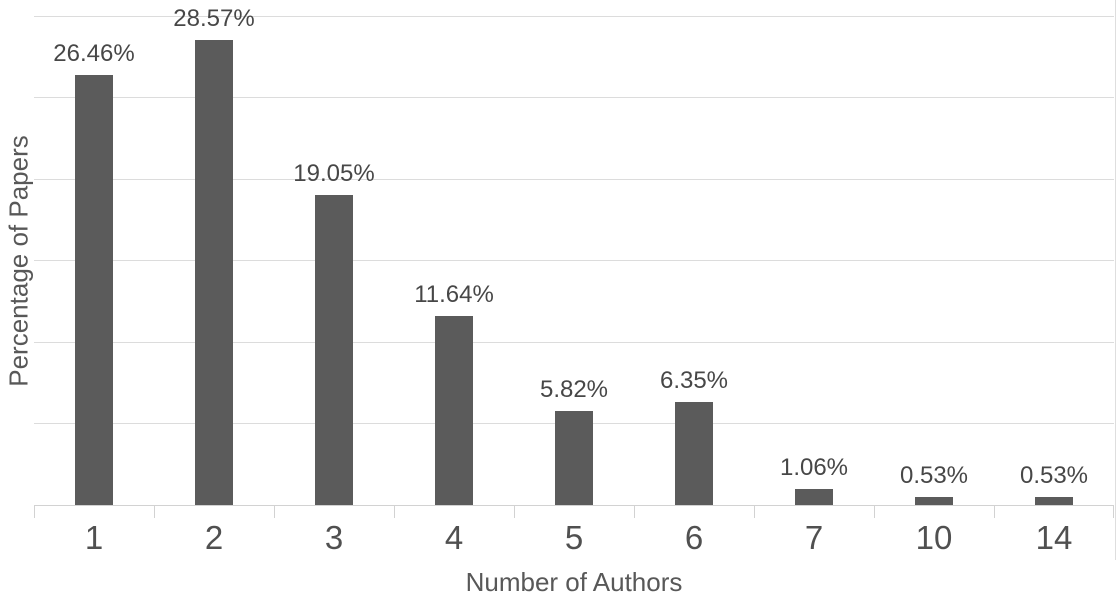 This screenshot has width=1118, height=601. I want to click on x-tick-label: 14, so click(1054, 537).